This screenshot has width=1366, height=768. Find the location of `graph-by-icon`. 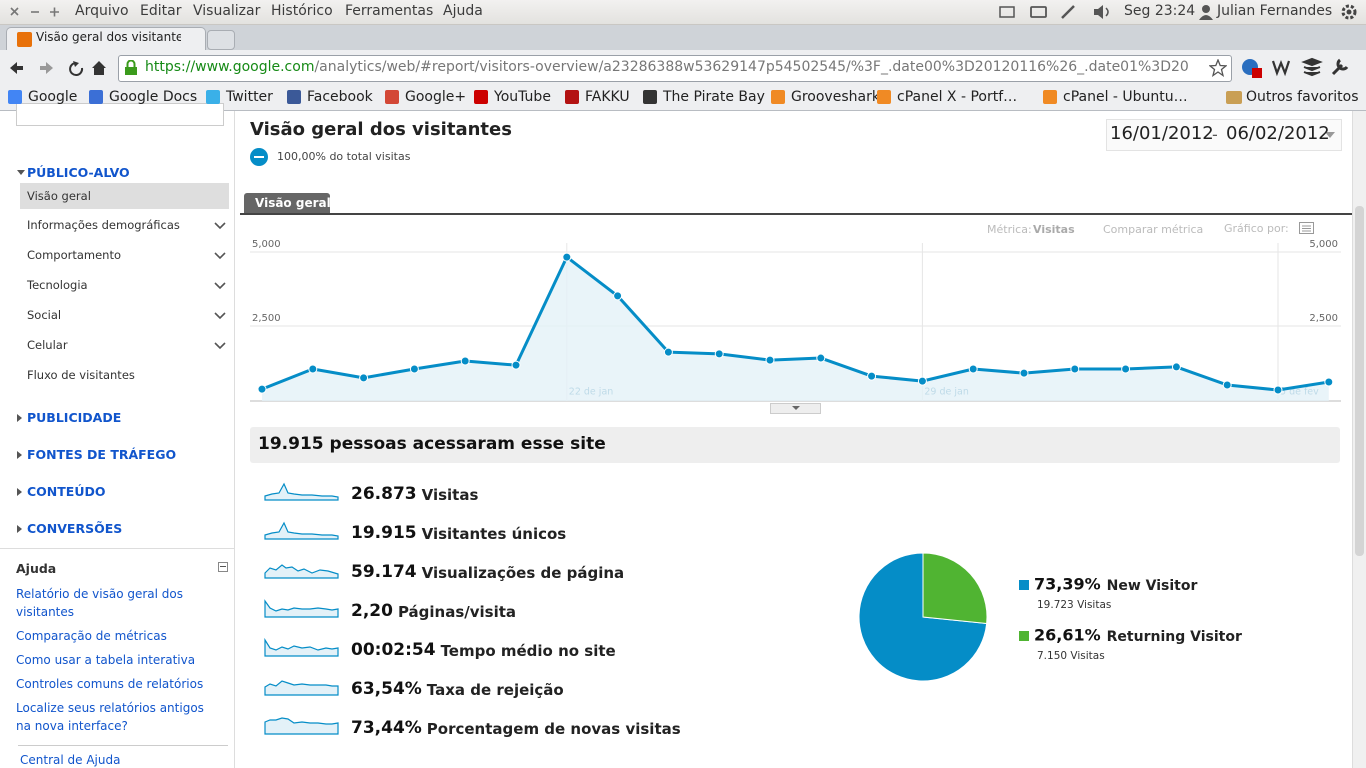

graph-by-icon is located at coordinates (1307, 228).